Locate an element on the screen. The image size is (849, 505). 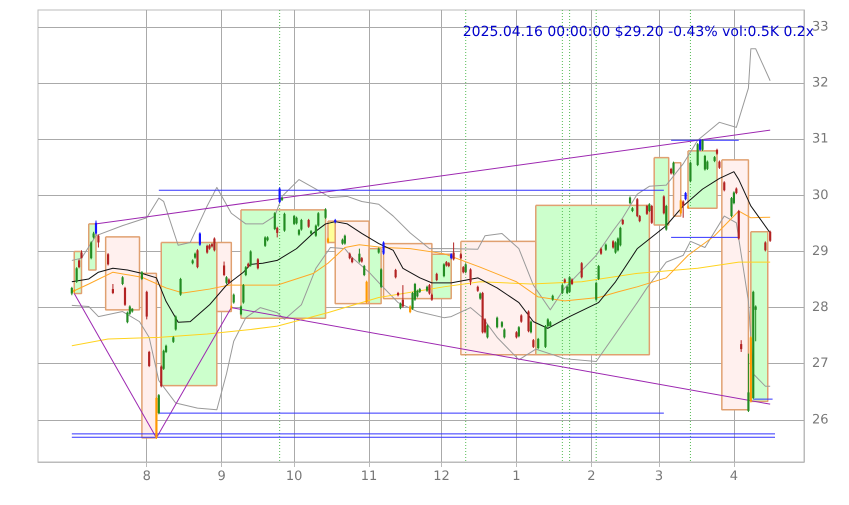
x-tick-label: 9 is located at coordinates (222, 476).